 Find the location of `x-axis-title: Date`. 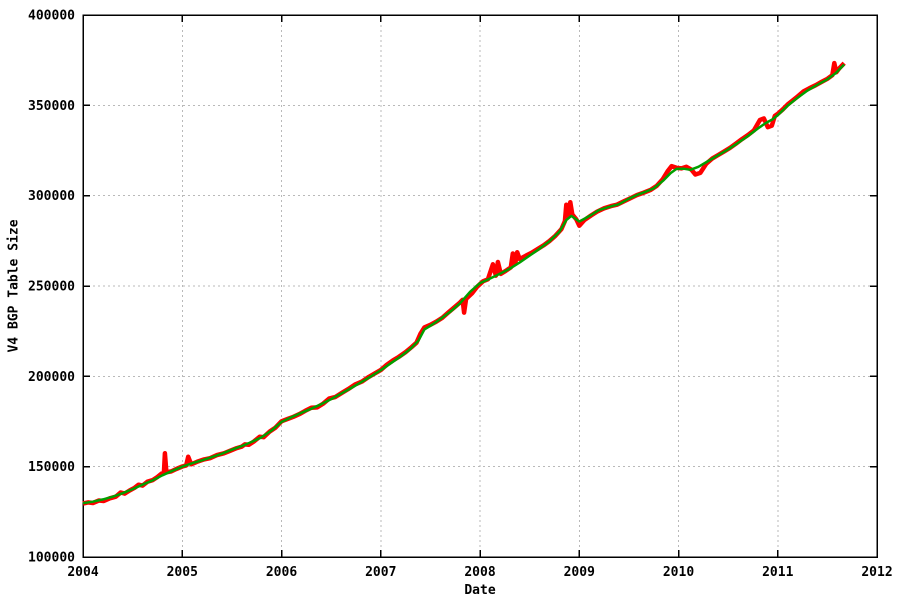

x-axis-title: Date is located at coordinates (480, 590).